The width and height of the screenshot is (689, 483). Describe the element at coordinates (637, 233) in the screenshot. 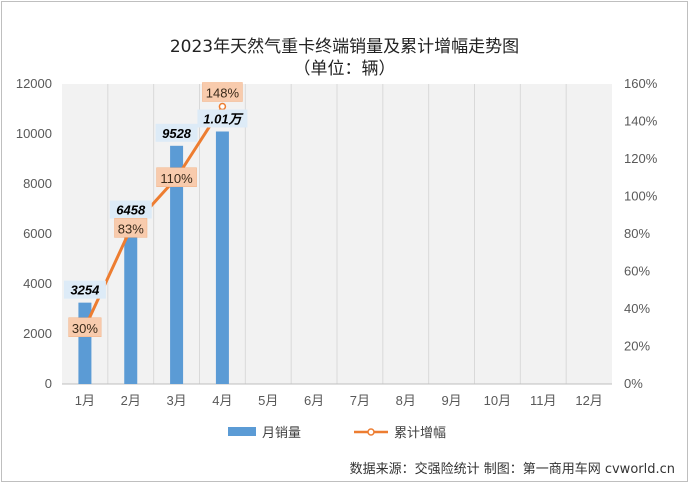

I see `y-right-tick-label: 80%` at that location.